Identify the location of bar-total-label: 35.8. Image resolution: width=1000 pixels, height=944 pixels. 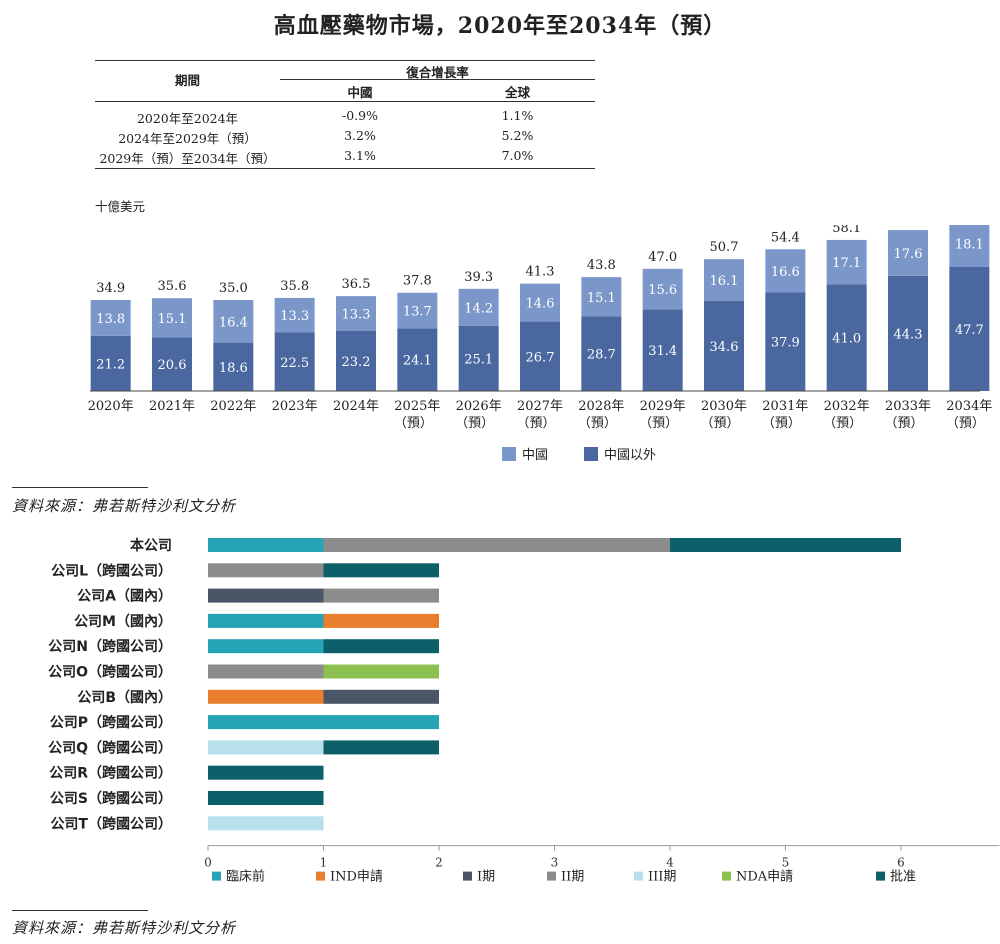
(294, 286).